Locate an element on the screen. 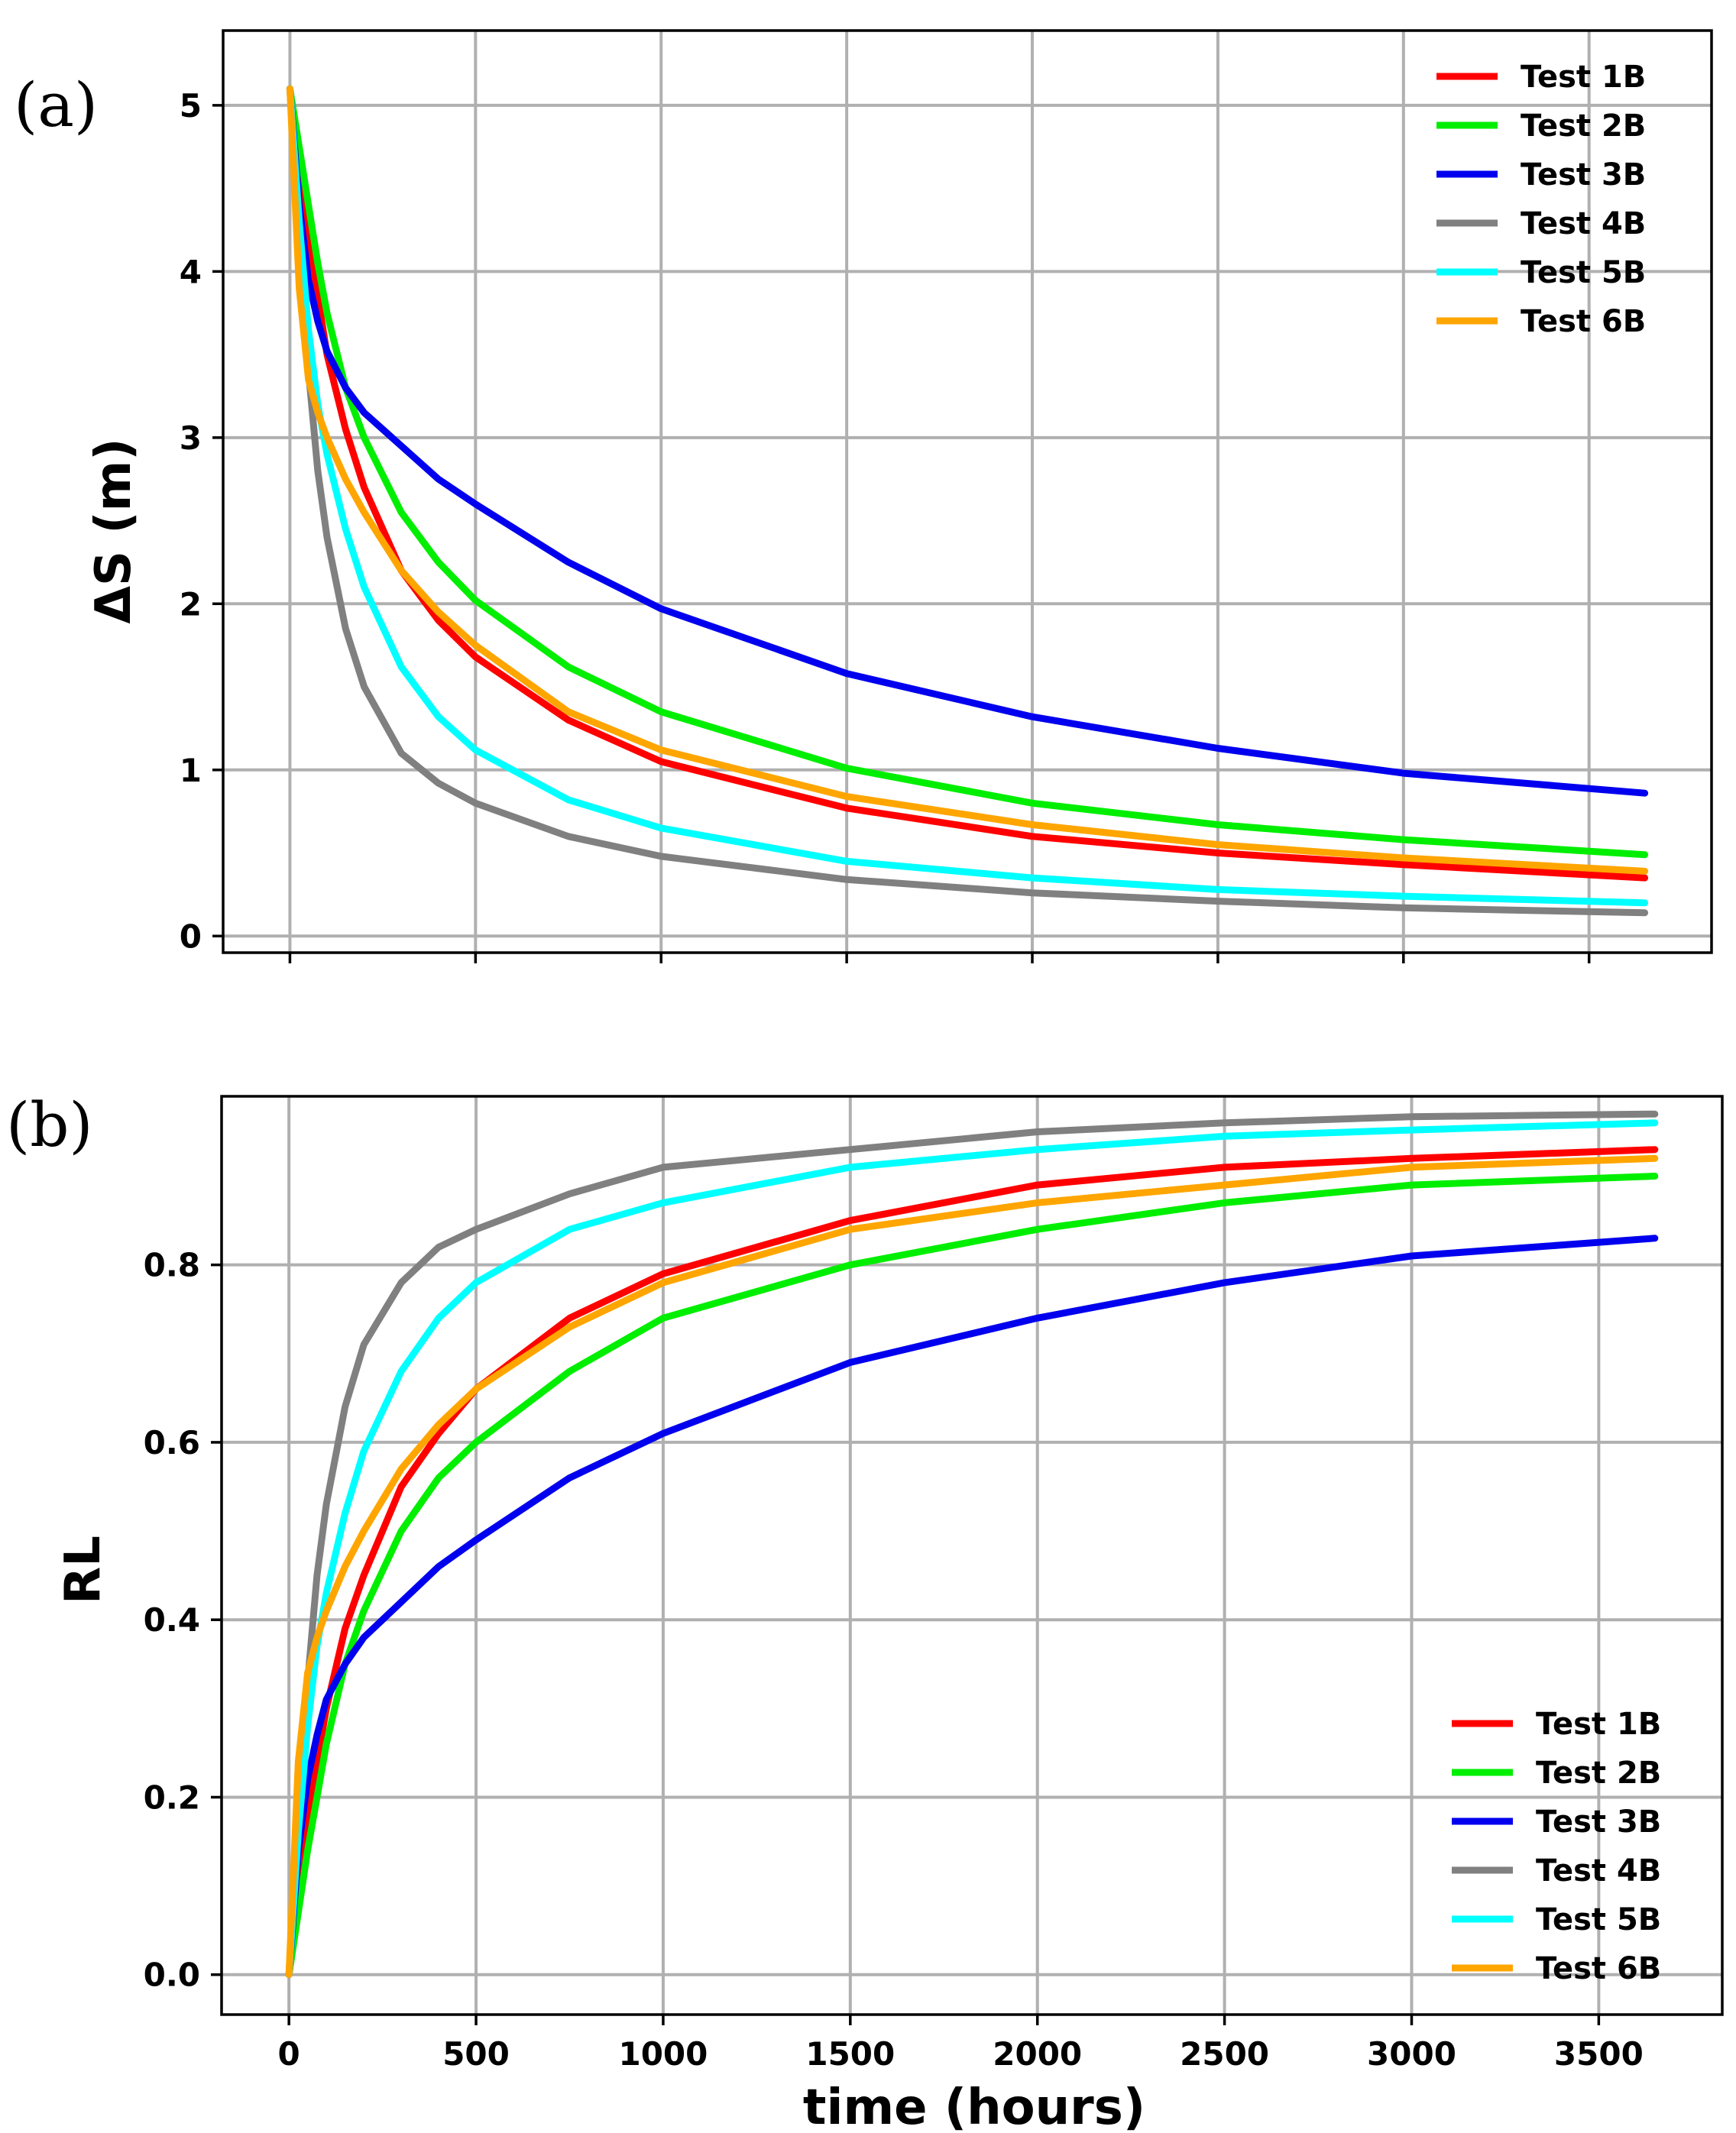  y-tick-label: 0.4 is located at coordinates (172, 1620).